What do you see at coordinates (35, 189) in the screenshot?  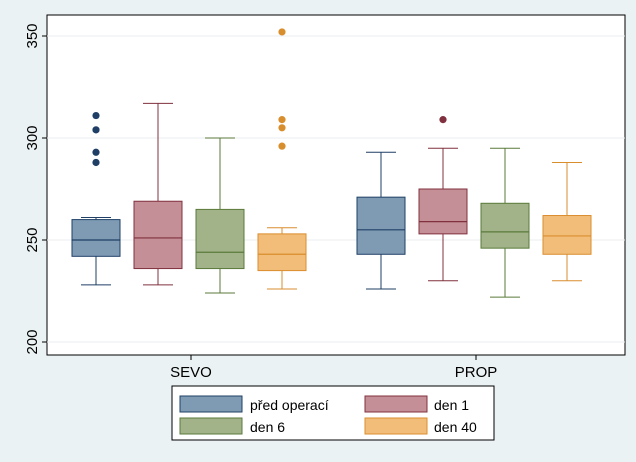 I see `y-axis: 200 250 300 350` at bounding box center [35, 189].